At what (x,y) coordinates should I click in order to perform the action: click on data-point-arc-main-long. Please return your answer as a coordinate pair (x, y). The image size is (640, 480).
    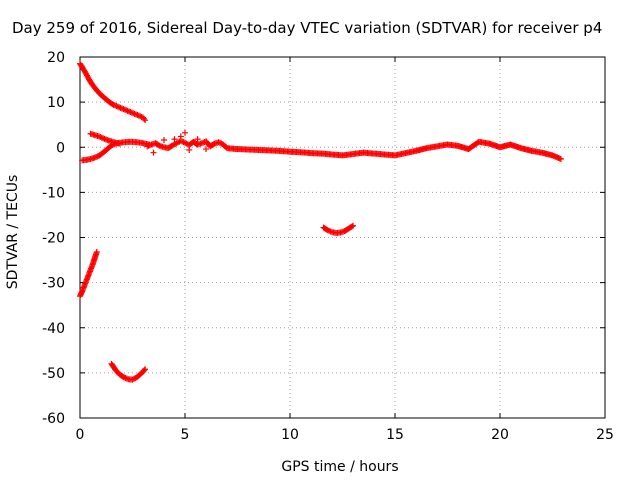
    Looking at the image, I should click on (560, 158).